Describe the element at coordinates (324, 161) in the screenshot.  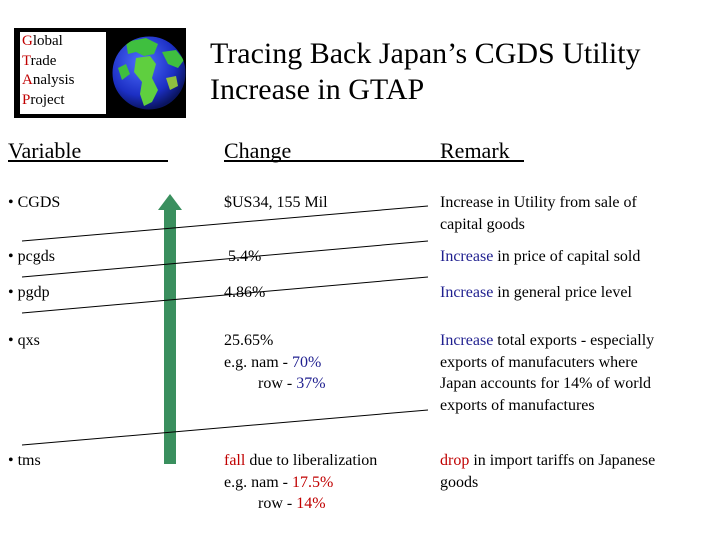
I see `header-change-underline` at that location.